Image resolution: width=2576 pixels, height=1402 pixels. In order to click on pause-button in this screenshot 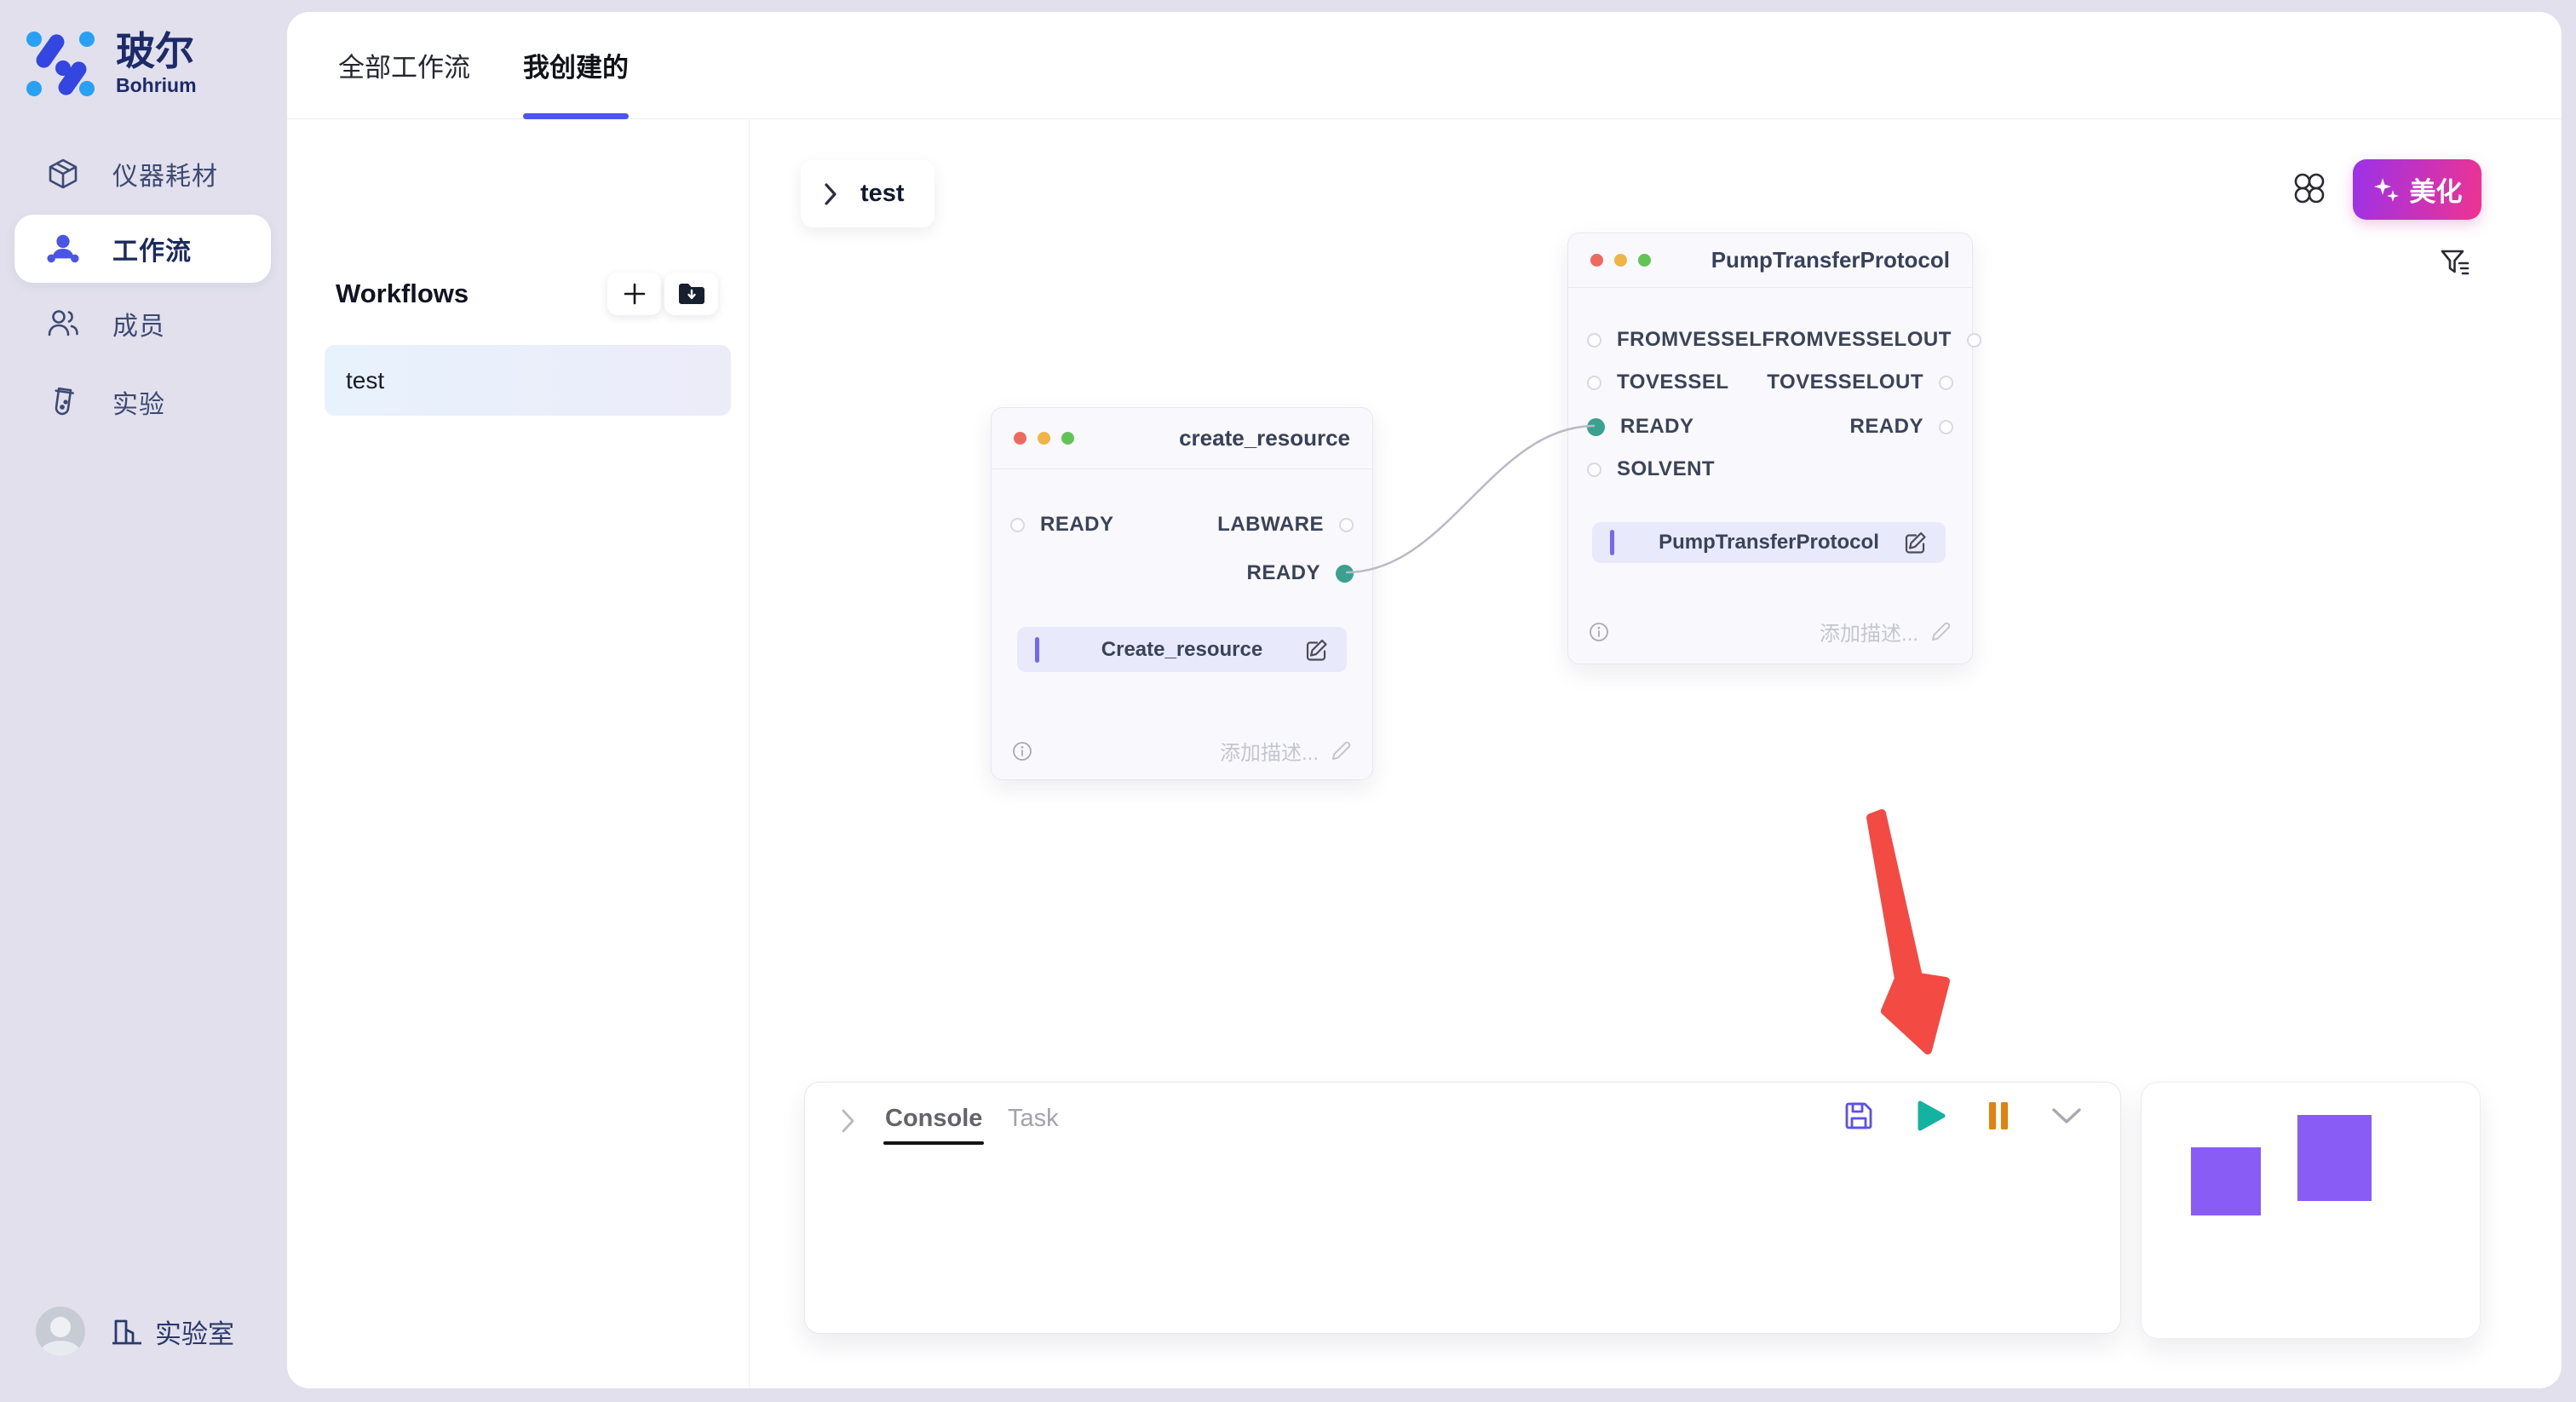, I will do `click(1999, 1115)`.